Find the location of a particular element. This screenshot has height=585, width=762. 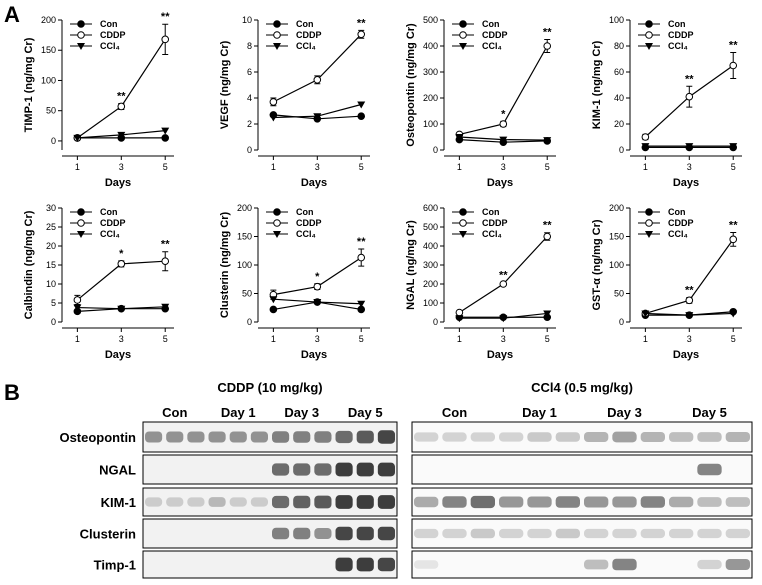

y-axis-label: TIMP-1 (ng/mg Cr) is located at coordinates (29, 84).